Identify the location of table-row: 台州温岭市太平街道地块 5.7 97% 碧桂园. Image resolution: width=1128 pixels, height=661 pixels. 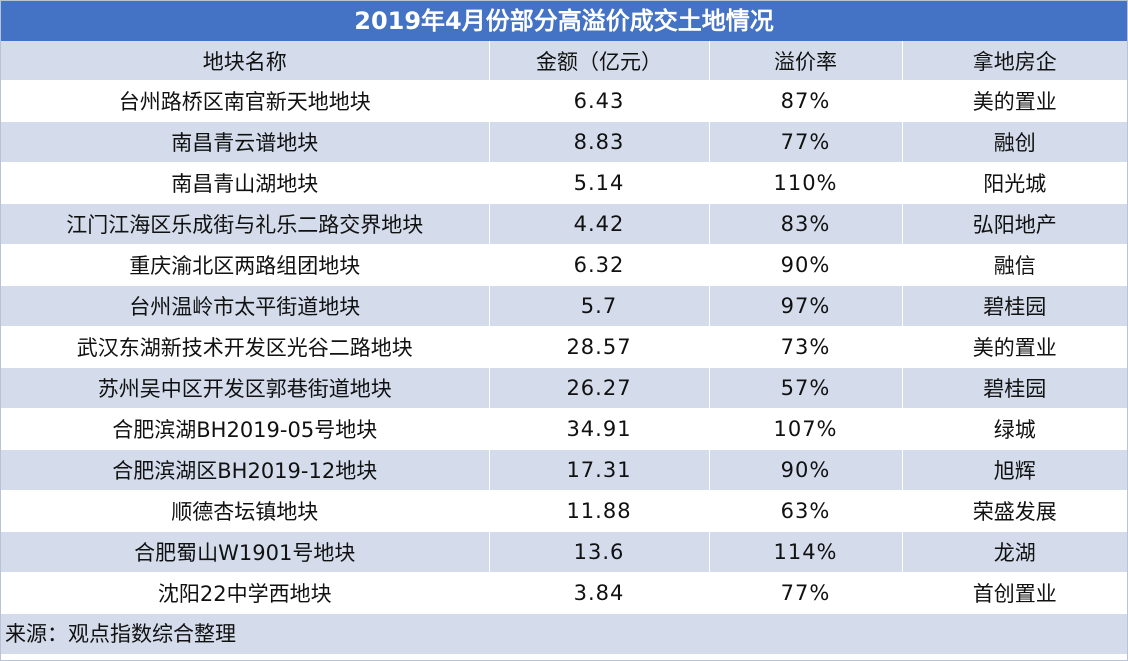
(564, 306).